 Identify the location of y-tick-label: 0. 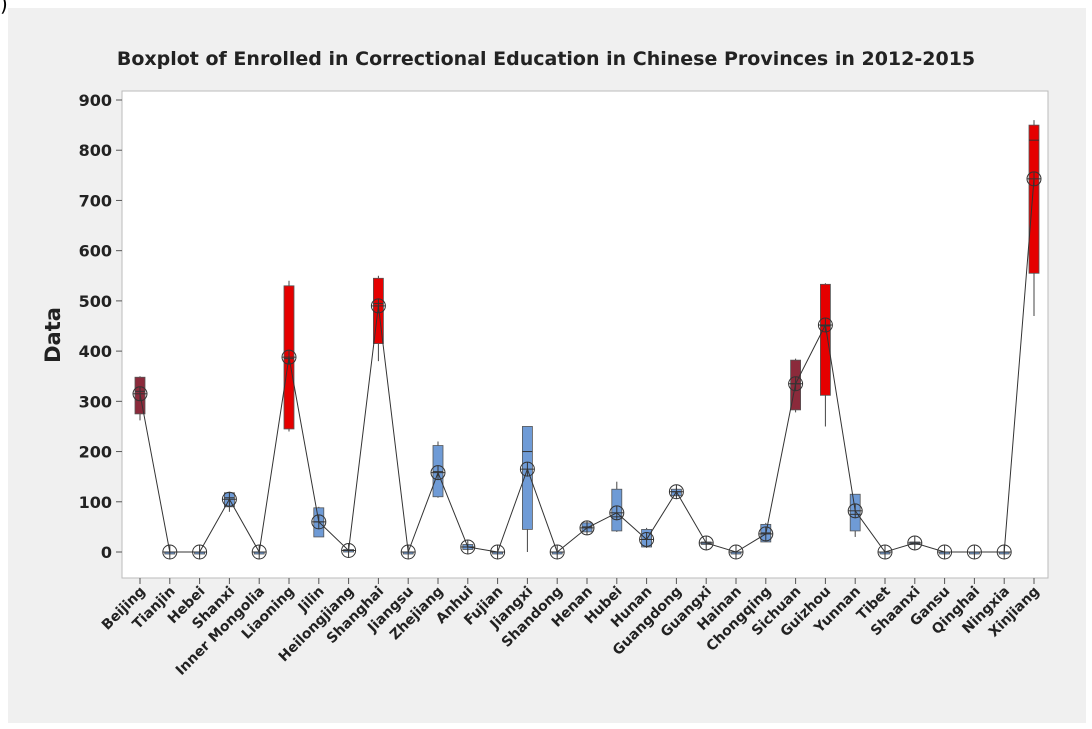
(106, 552).